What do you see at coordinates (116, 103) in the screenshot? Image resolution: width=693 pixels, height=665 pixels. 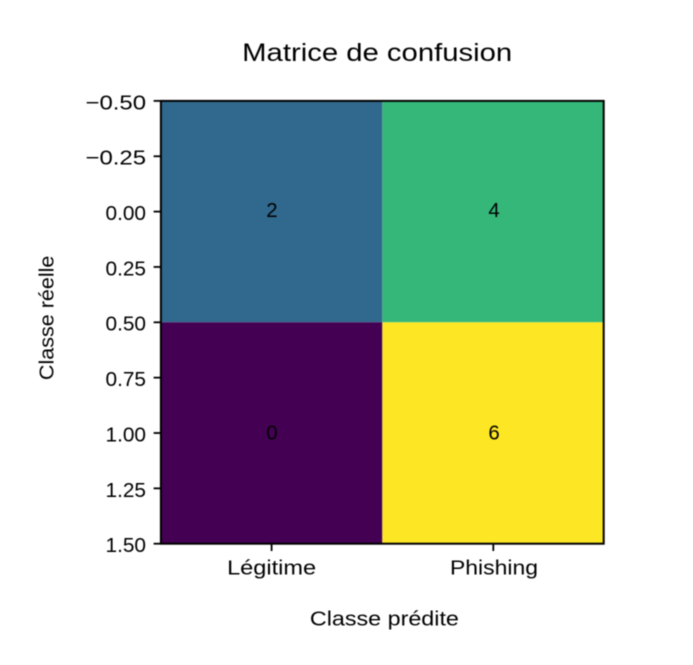 I see `svg-text: −0.50` at bounding box center [116, 103].